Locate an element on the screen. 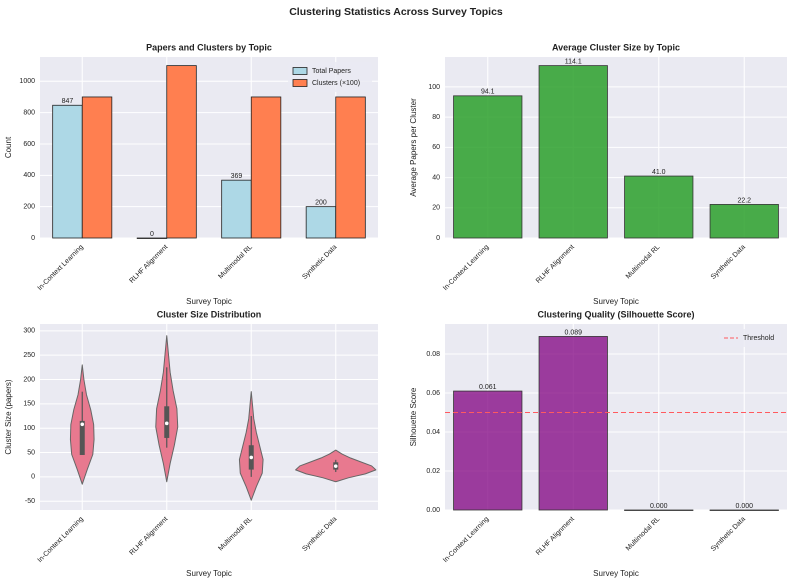 The width and height of the screenshot is (793, 584). y-tick-label: 300 is located at coordinates (29, 331).